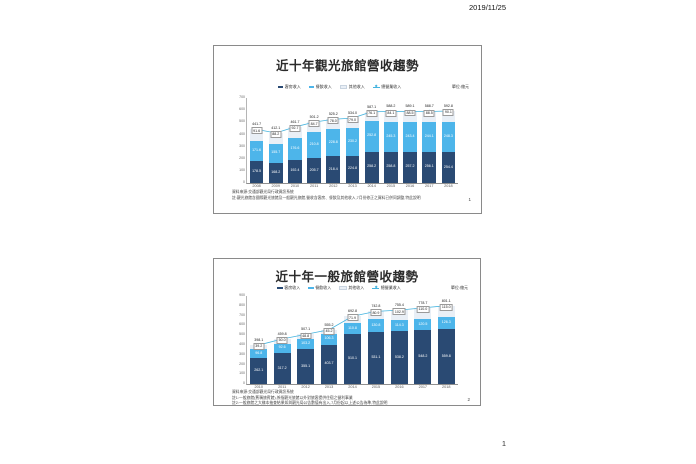  I want to click on other-value-box-label: 115.0, so click(446, 307).